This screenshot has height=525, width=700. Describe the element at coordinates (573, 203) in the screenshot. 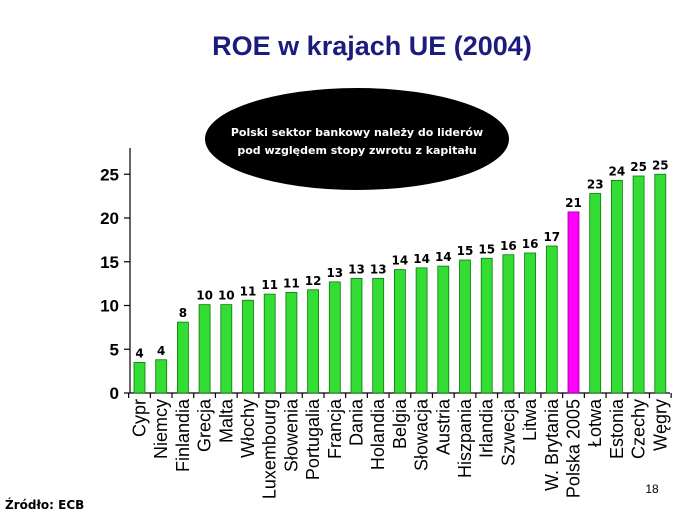

I see `data-label-21: 21` at that location.